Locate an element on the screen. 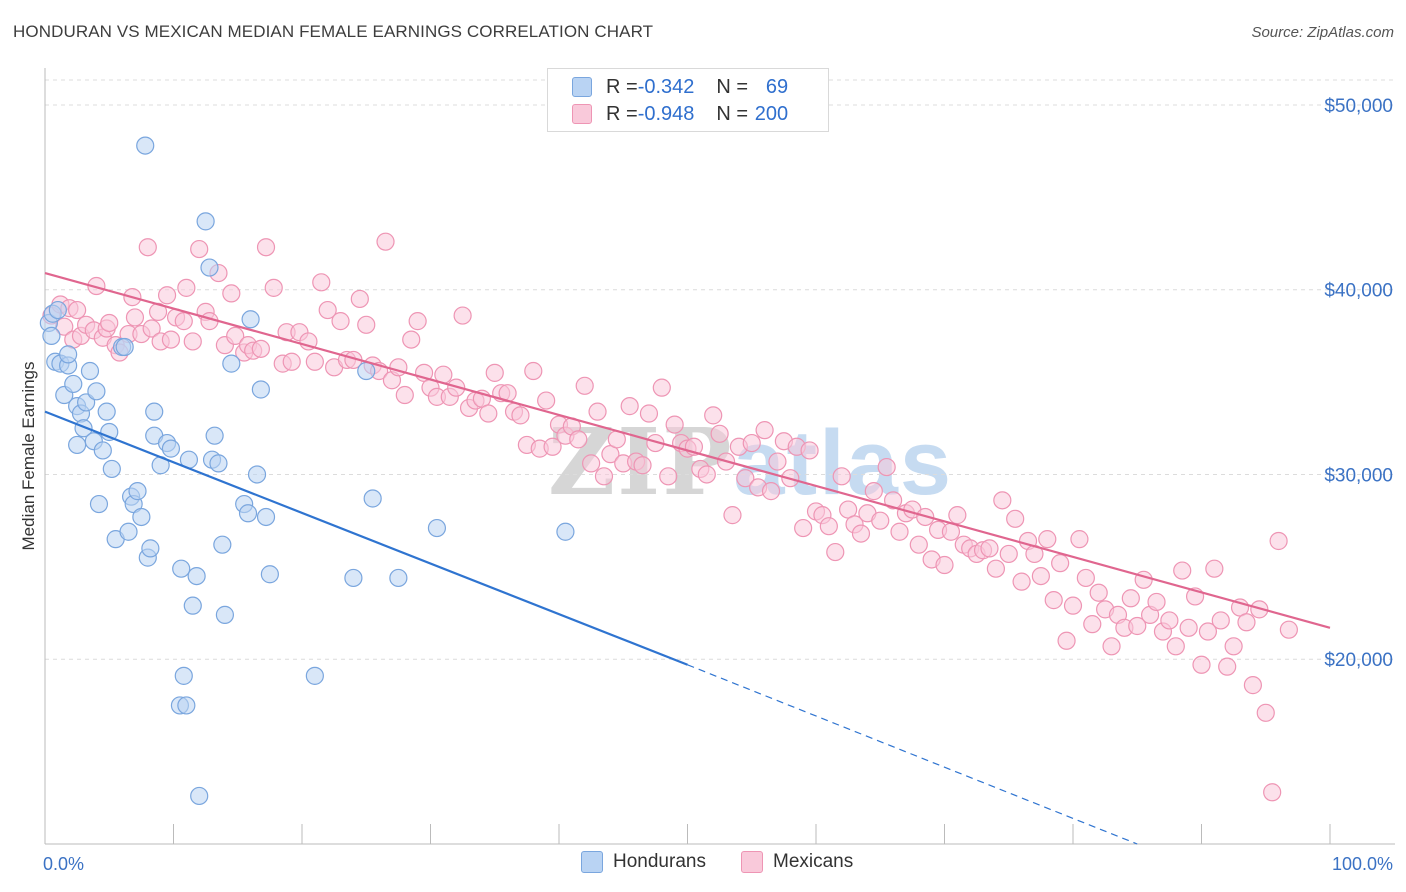  series-legend: Hondurans Mexicans is located at coordinates (703, 864).